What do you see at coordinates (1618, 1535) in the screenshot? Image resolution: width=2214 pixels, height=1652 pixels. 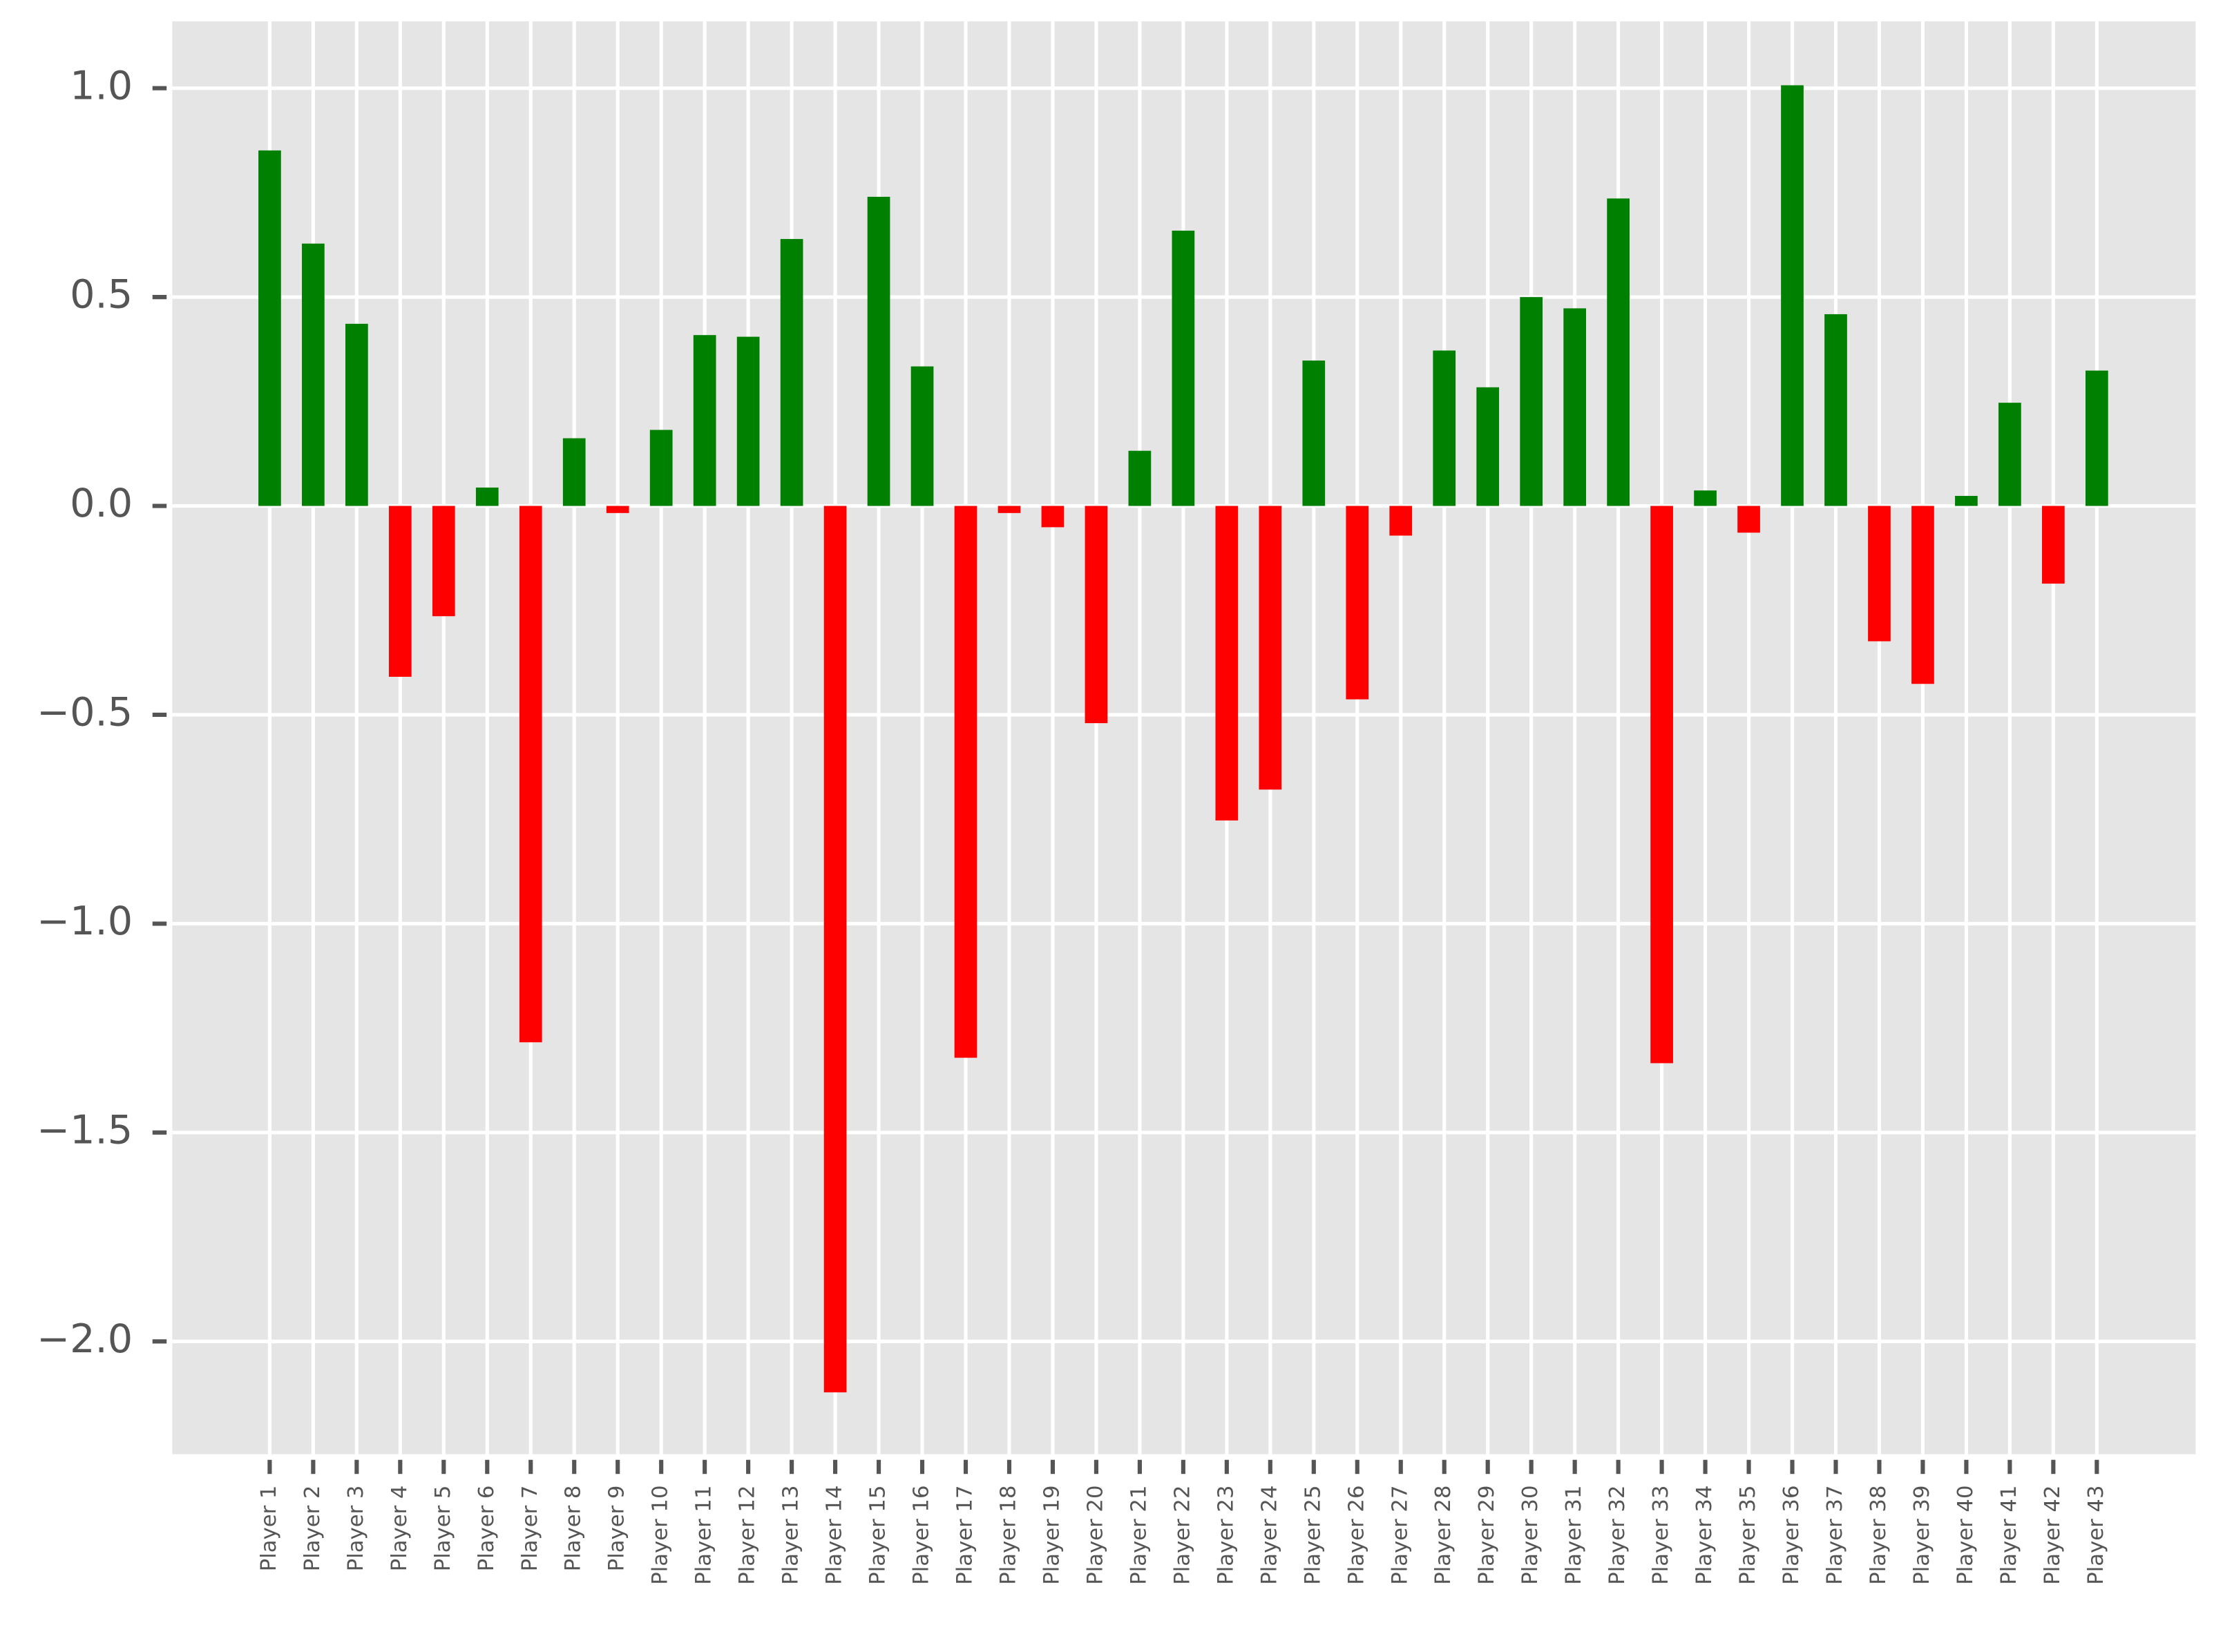 I see `x-tick-label: Player 32` at bounding box center [1618, 1535].